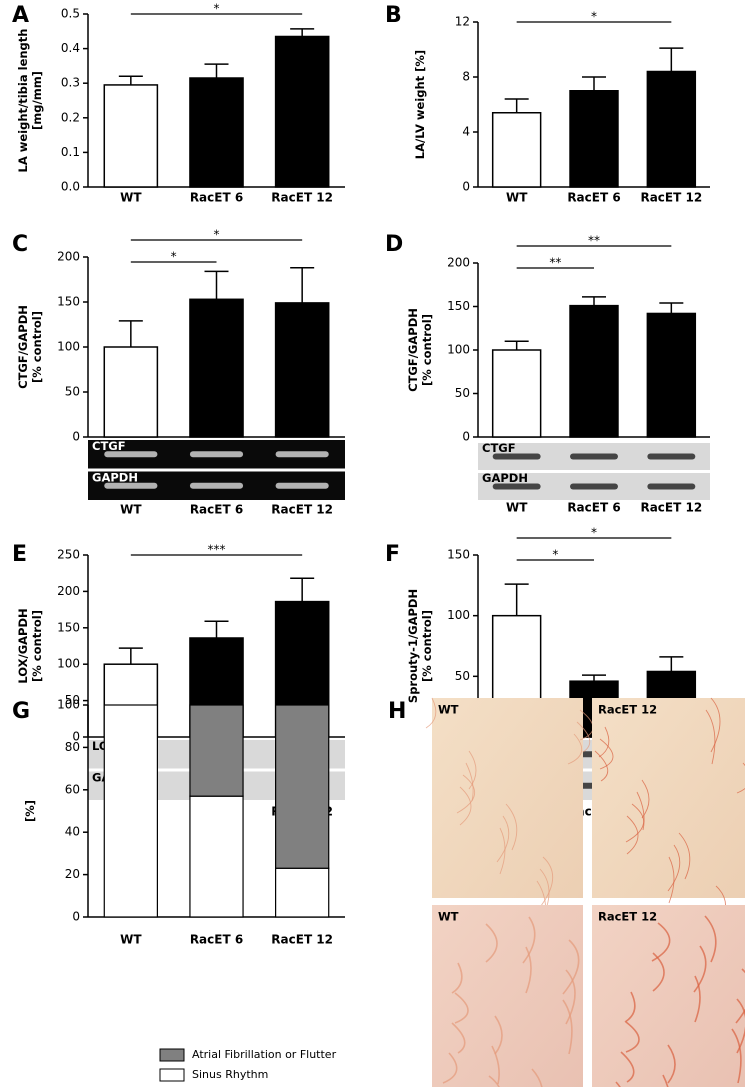 The height and width of the screenshot is (1087, 745). What do you see at coordinates (555, 263) in the screenshot?
I see `significance-label: **` at bounding box center [555, 263].